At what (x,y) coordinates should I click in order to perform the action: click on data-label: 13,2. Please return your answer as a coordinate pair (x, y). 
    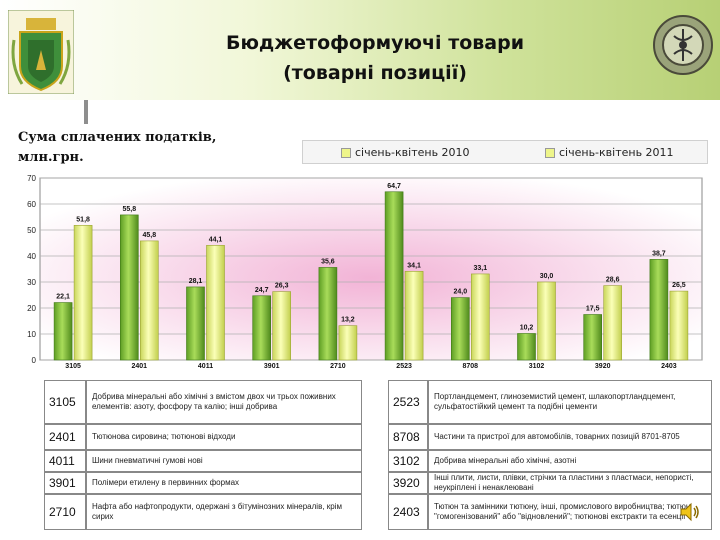
    Looking at the image, I should click on (348, 320).